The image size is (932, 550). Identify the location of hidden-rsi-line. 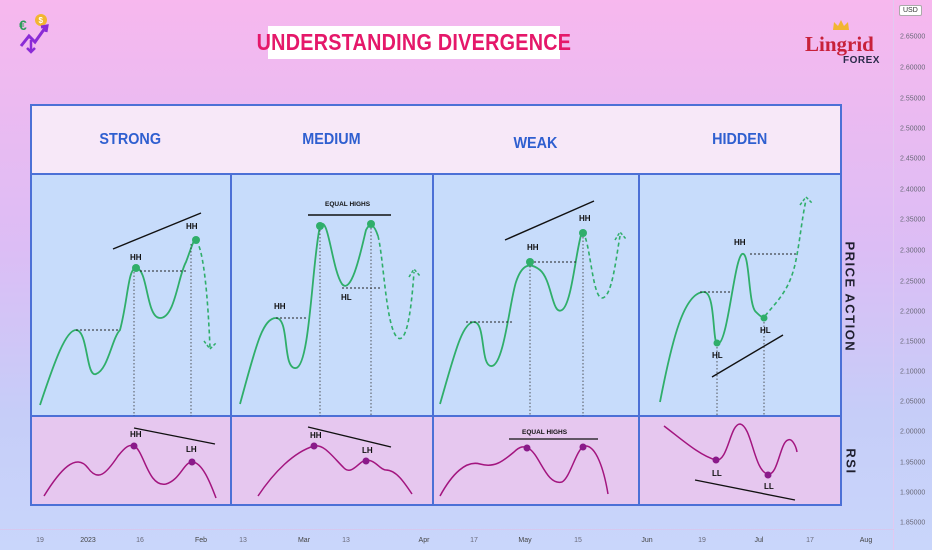
(730, 449).